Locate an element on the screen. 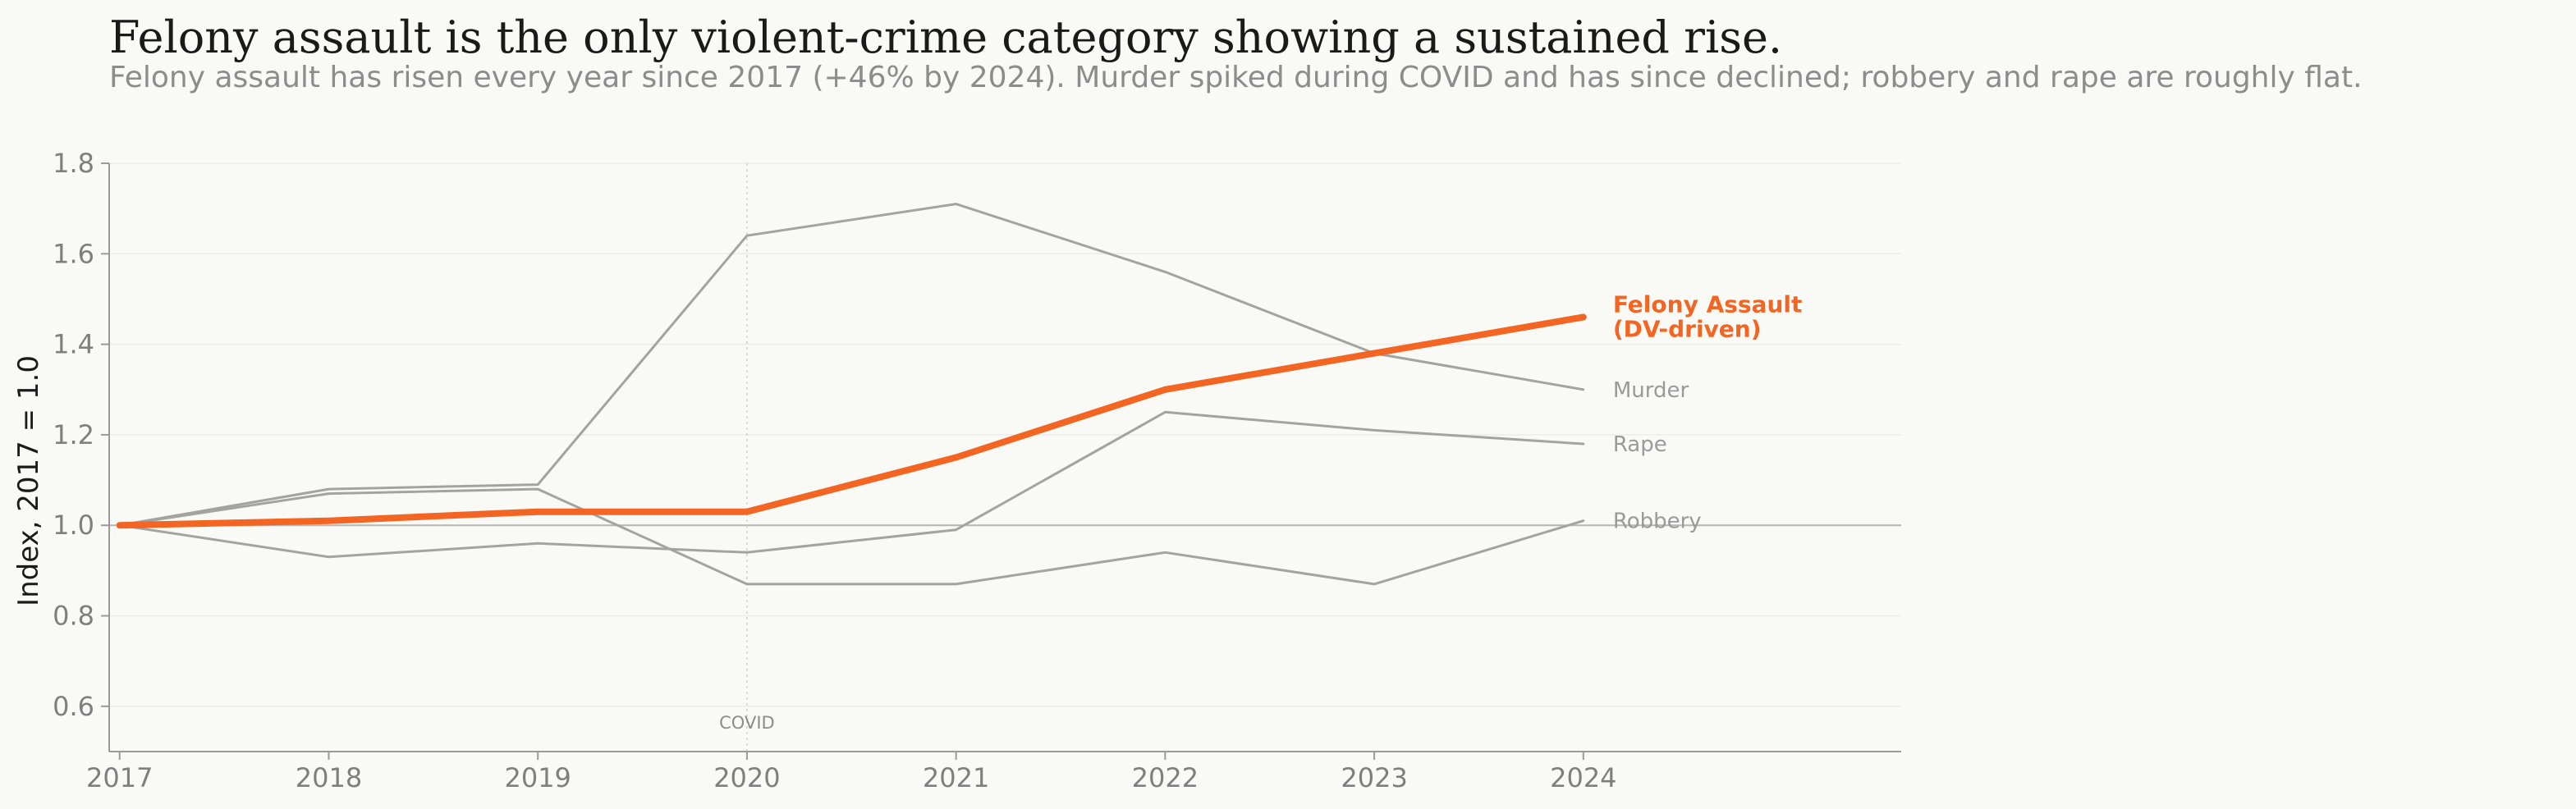 The width and height of the screenshot is (2576, 809). series-label-felony-assault-dv-driven: Felony Assault (DV-driven) is located at coordinates (1708, 317).